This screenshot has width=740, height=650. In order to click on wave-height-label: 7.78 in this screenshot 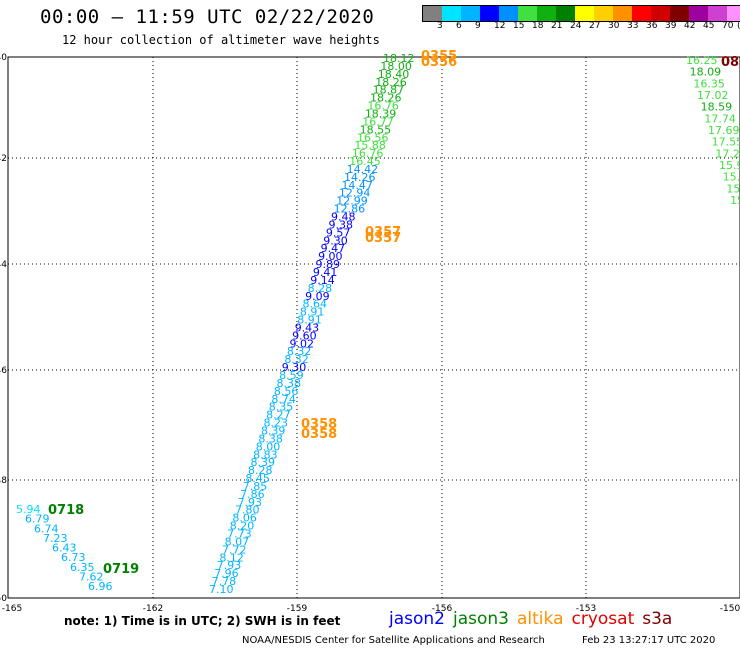, I will do `click(224, 581)`.